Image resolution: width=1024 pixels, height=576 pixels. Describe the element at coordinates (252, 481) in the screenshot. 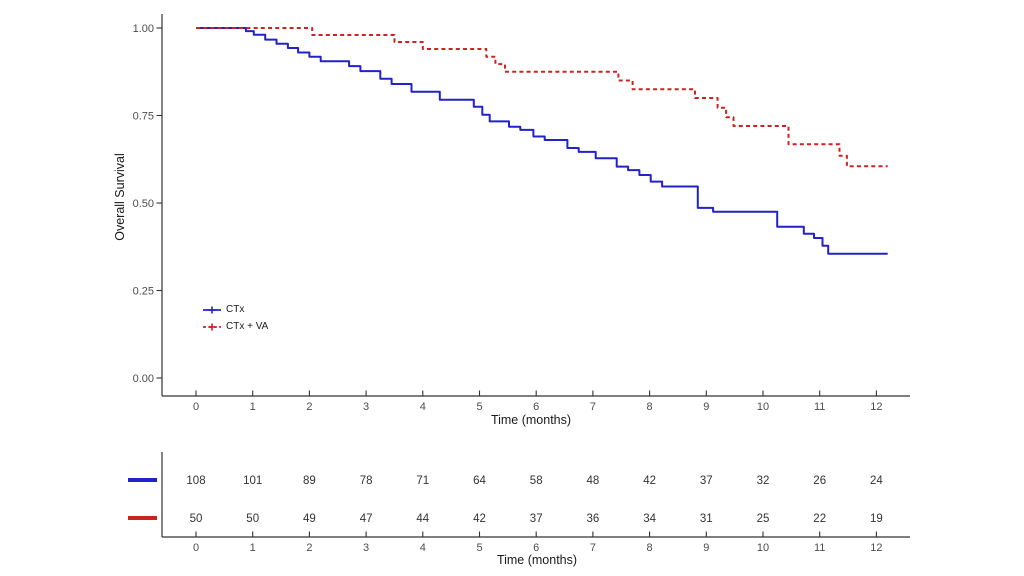

I see `risk-count: 101` at that location.